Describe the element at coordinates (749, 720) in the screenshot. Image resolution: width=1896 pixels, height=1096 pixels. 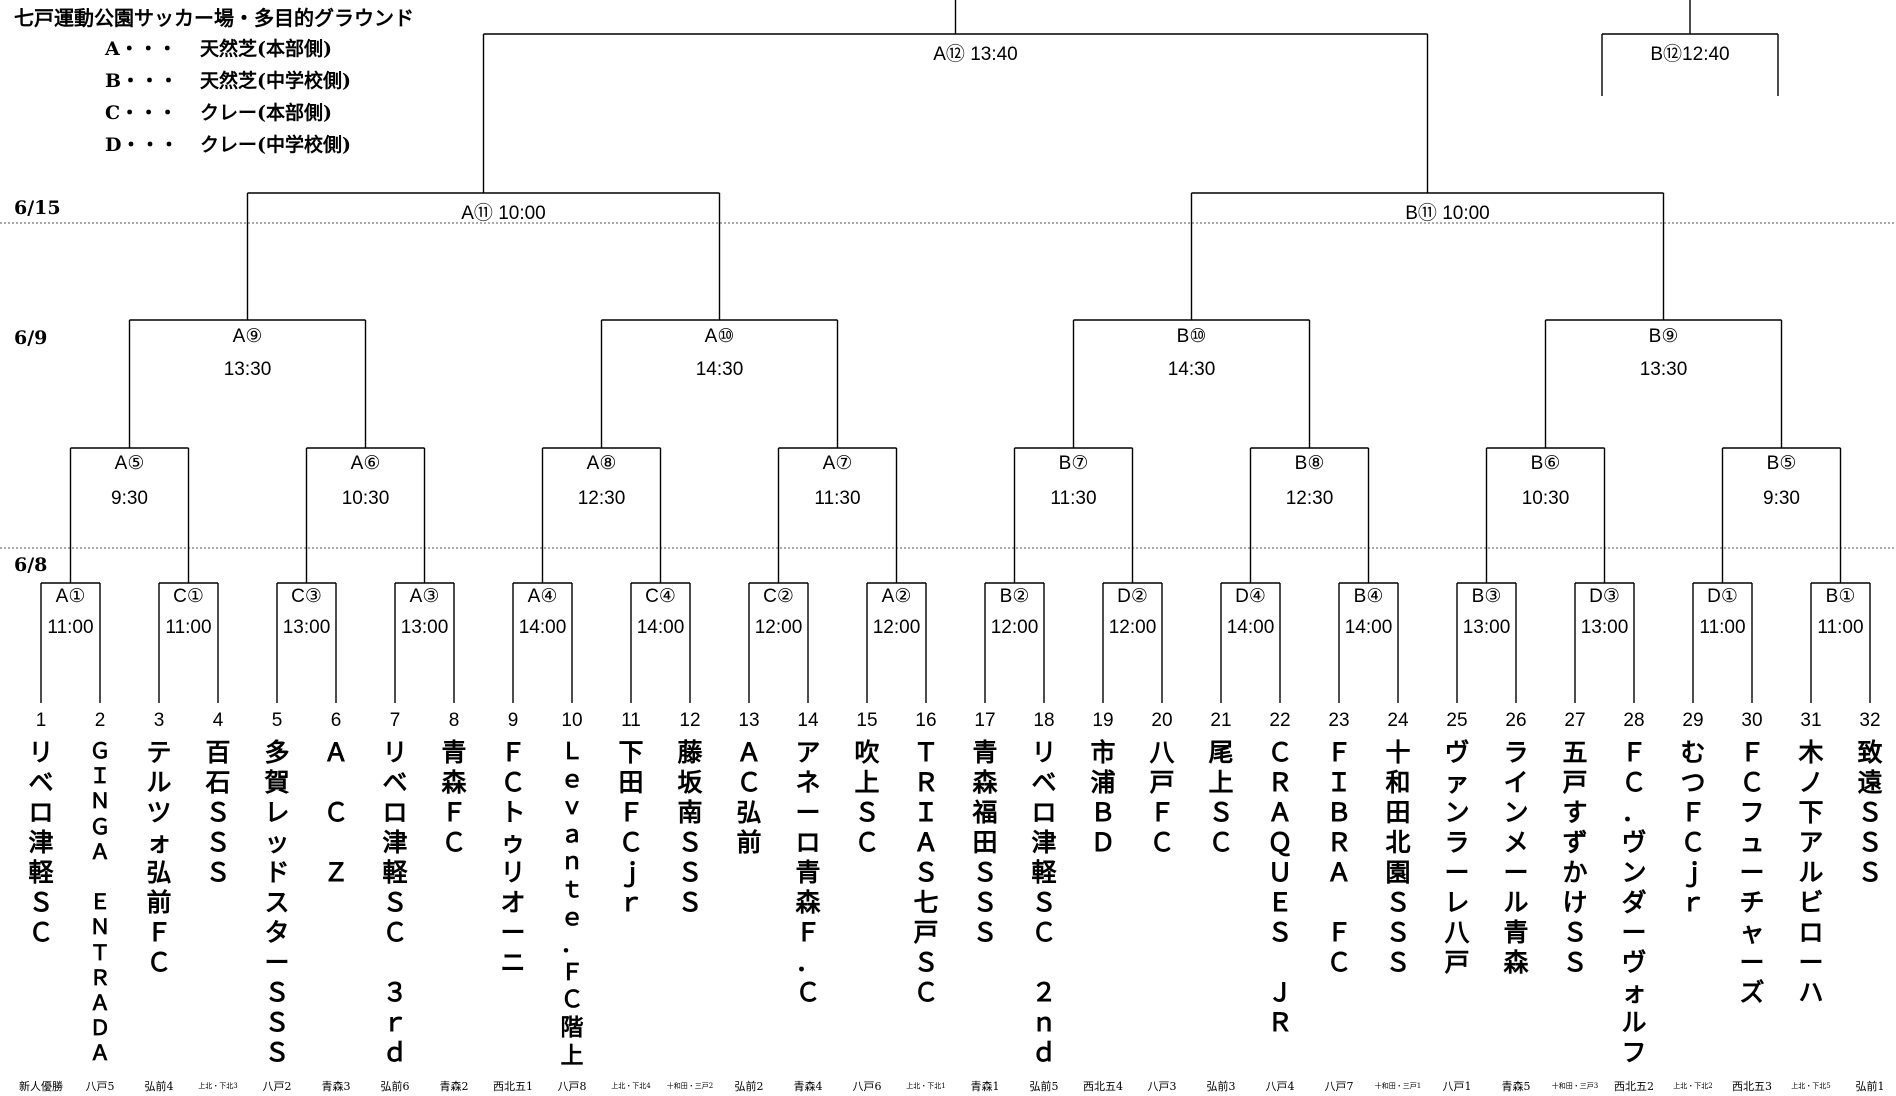
I see `team-number: 13` at that location.